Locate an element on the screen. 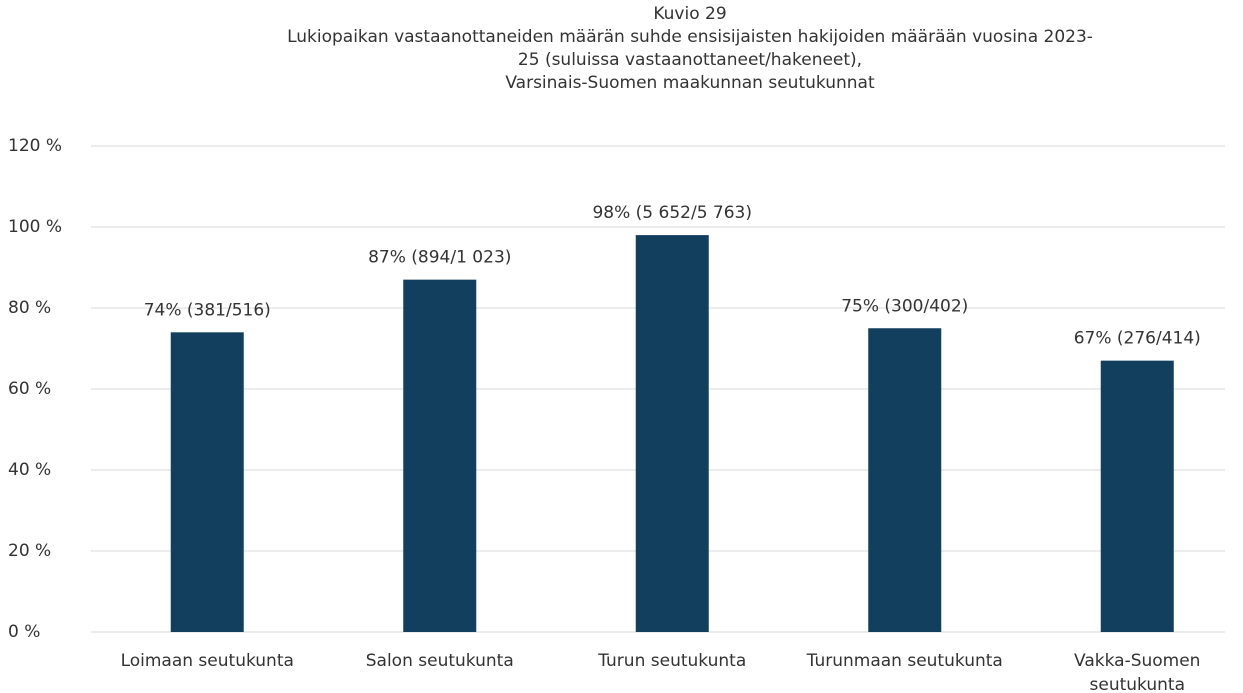 The image size is (1243, 693). data-label: 98% (5 652/5 763) is located at coordinates (672, 213).